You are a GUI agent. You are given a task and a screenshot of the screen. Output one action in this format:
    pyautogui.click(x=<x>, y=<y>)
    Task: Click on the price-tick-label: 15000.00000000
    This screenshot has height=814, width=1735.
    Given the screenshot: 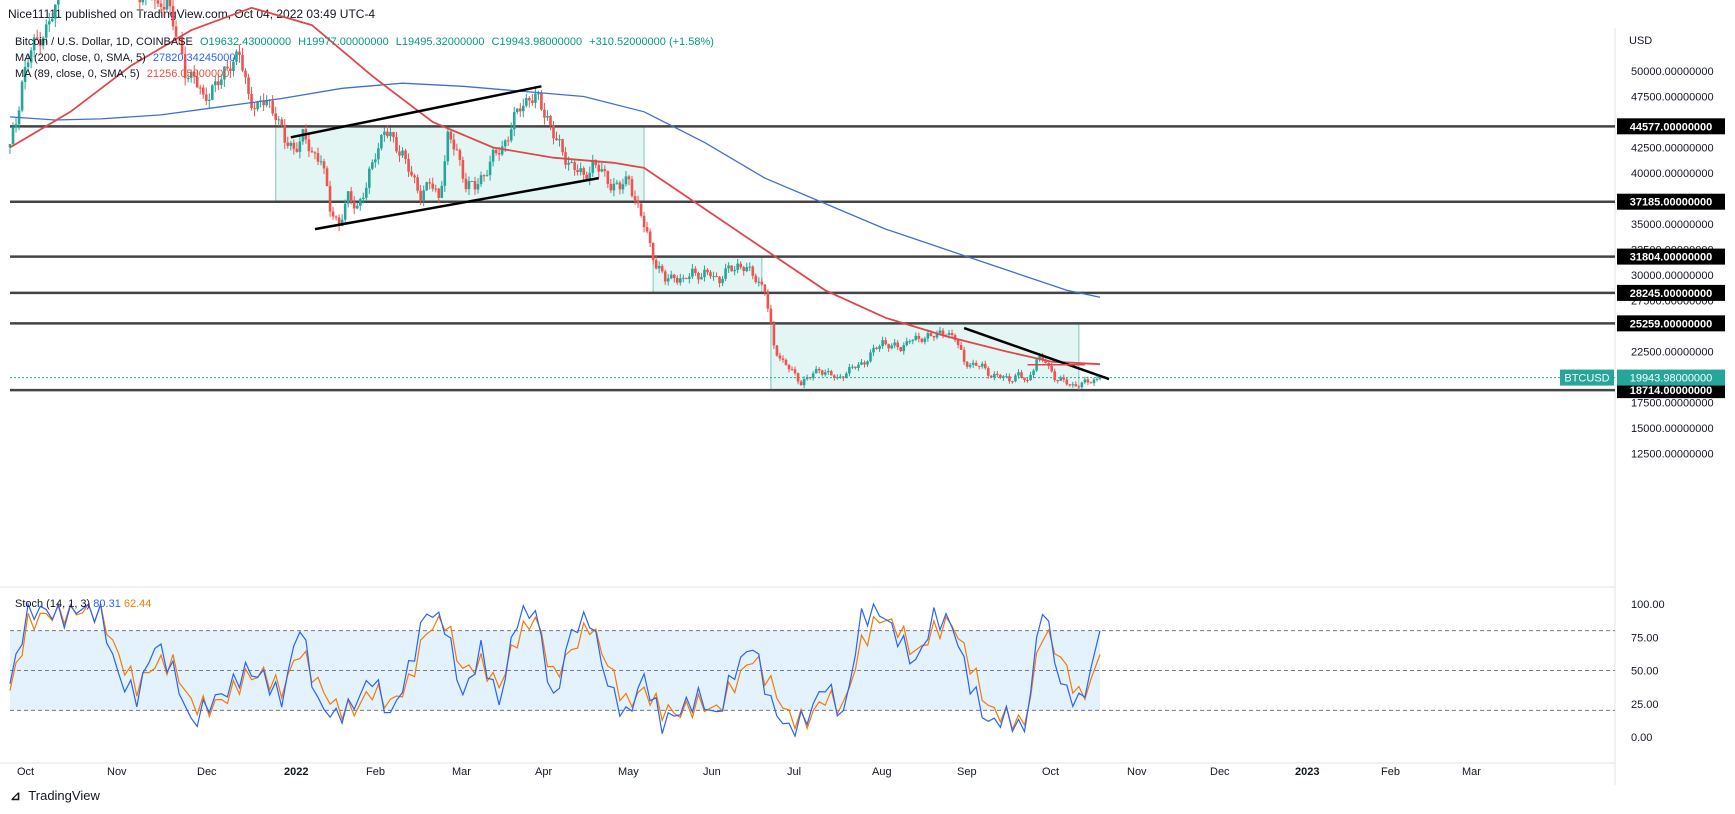 What is the action you would take?
    pyautogui.click(x=1672, y=429)
    